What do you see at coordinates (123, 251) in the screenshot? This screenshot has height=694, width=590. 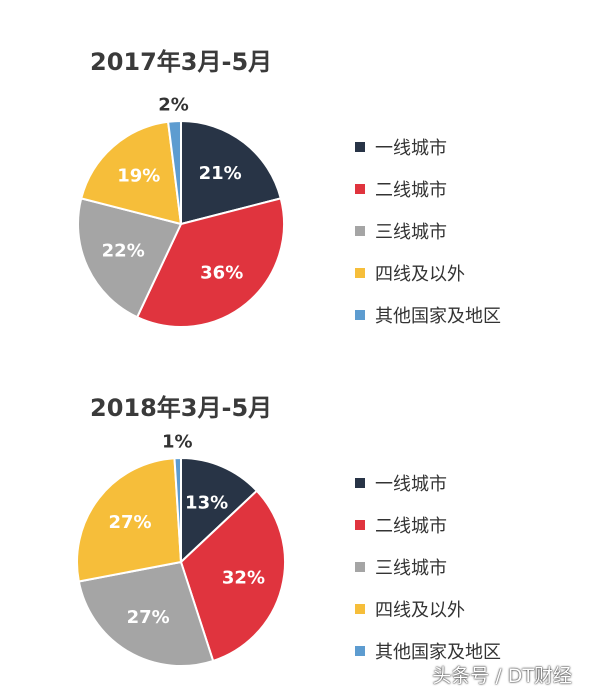 I see `data-label: 22%` at bounding box center [123, 251].